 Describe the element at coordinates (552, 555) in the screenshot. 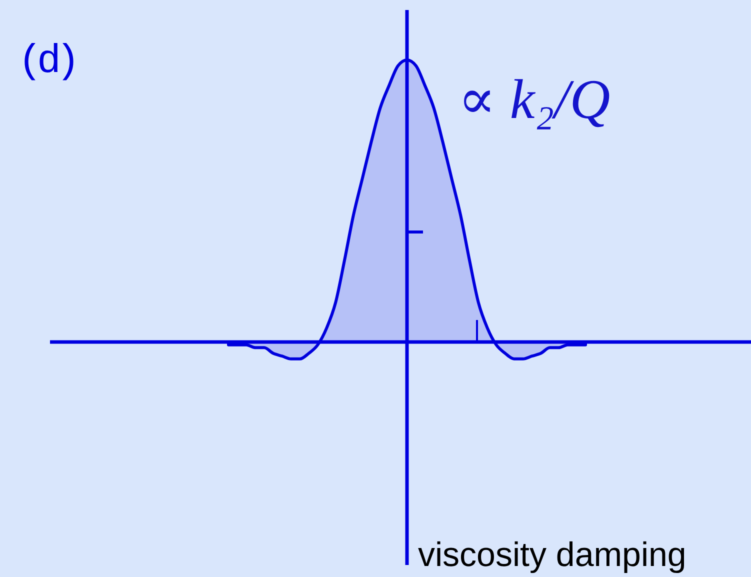

I see `text: viscosity damping` at that location.